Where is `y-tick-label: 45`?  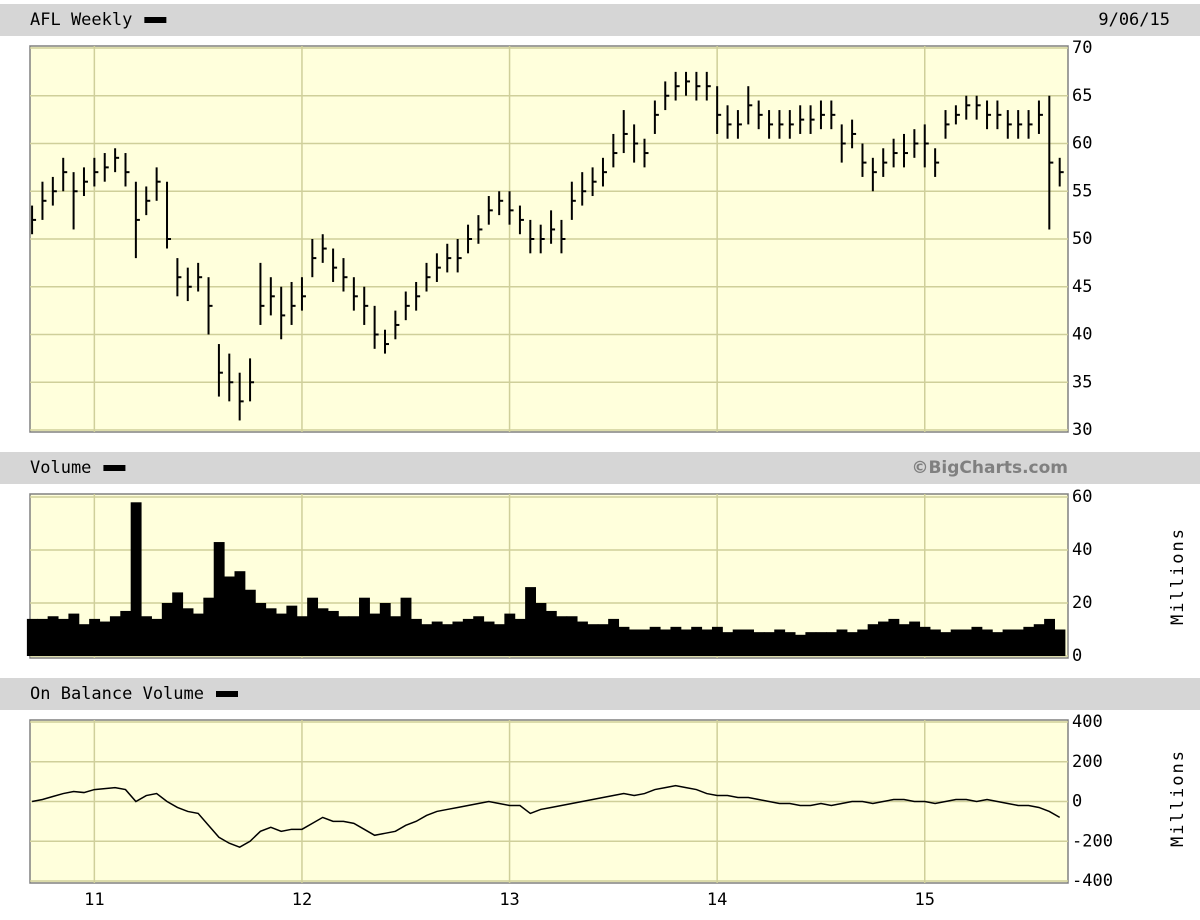 y-tick-label: 45 is located at coordinates (1082, 287).